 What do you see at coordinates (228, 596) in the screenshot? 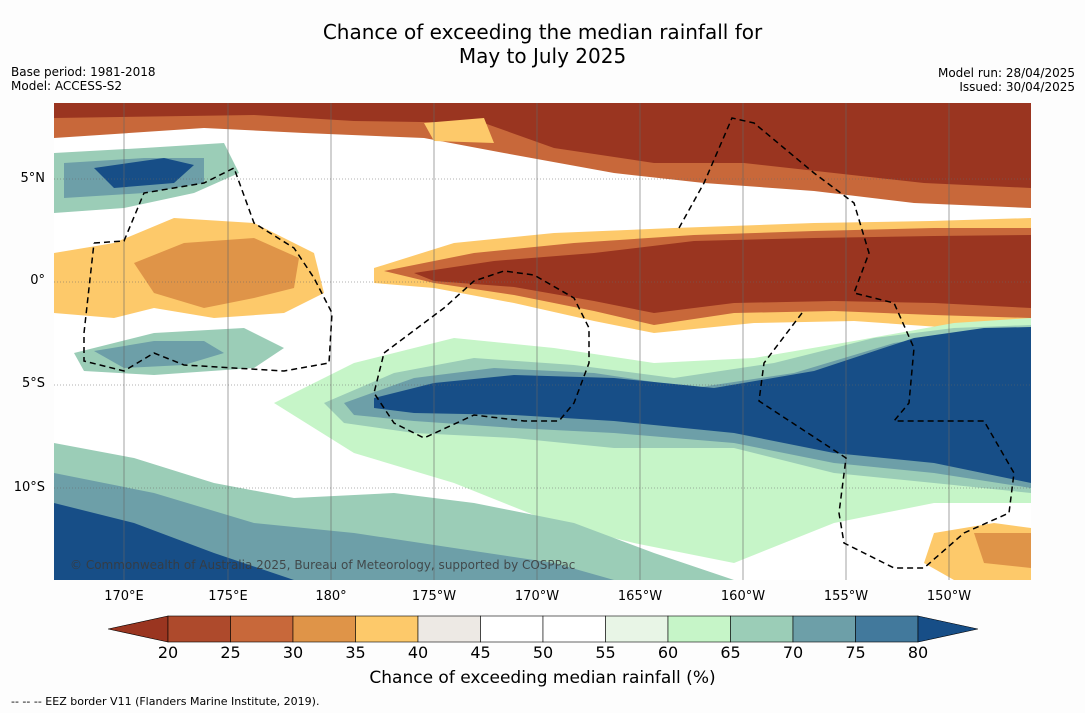
I see `lon-label-175e: 175°E` at bounding box center [228, 596].